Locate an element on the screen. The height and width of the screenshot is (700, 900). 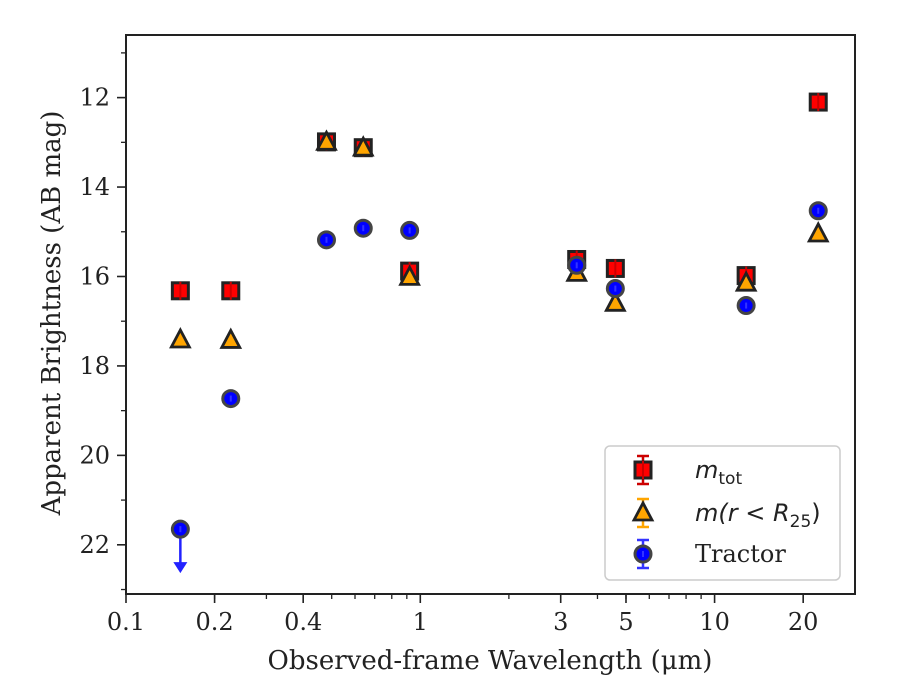
x-tick-label: 3 is located at coordinates (560, 622).